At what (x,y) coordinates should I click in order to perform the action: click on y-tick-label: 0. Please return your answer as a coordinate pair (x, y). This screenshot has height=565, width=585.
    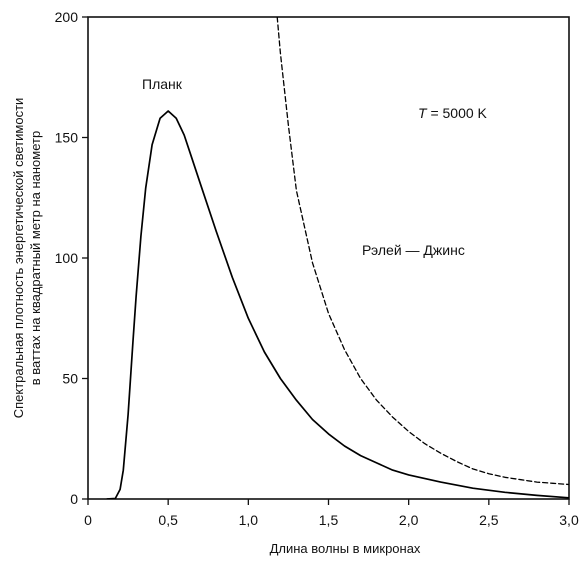
    Looking at the image, I should click on (74, 499).